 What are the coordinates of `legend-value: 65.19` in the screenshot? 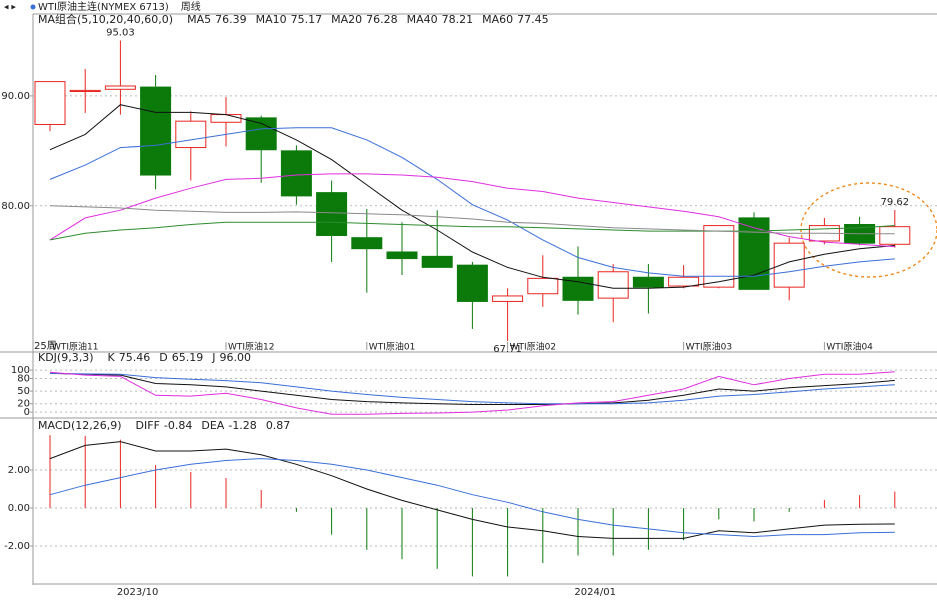 It's located at (188, 357).